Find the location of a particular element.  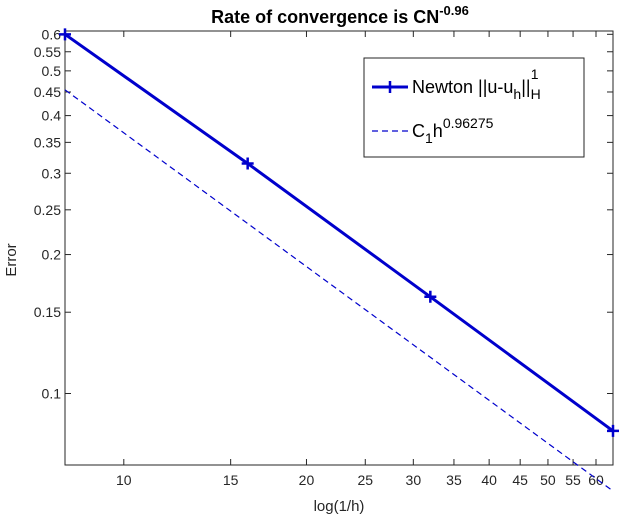

x-tick-label: 35 is located at coordinates (454, 480).